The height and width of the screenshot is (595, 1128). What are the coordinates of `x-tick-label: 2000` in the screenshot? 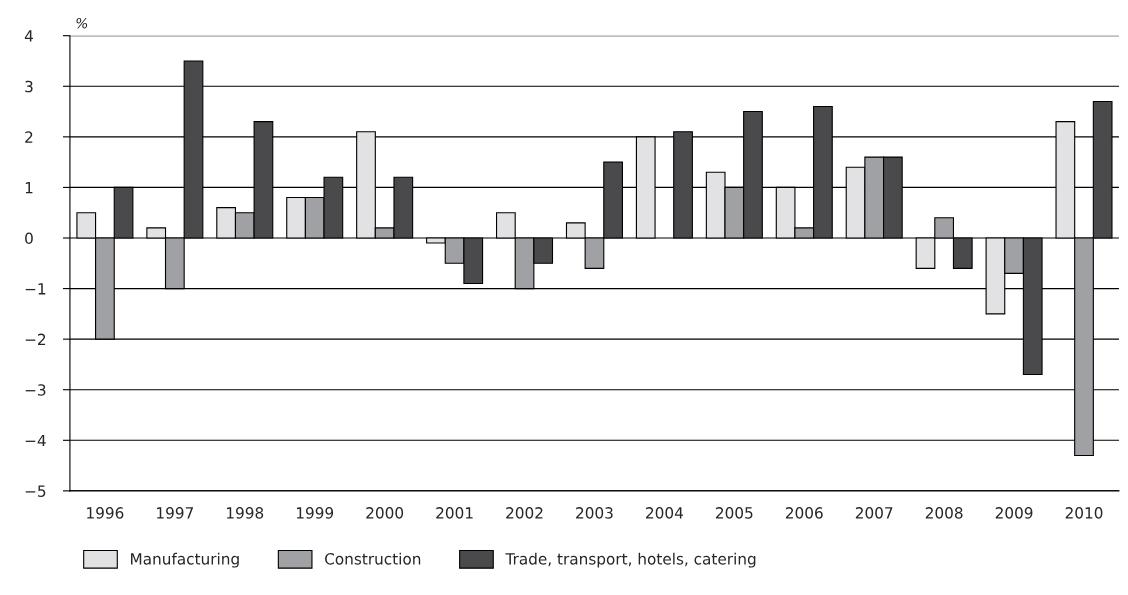 It's located at (385, 513).